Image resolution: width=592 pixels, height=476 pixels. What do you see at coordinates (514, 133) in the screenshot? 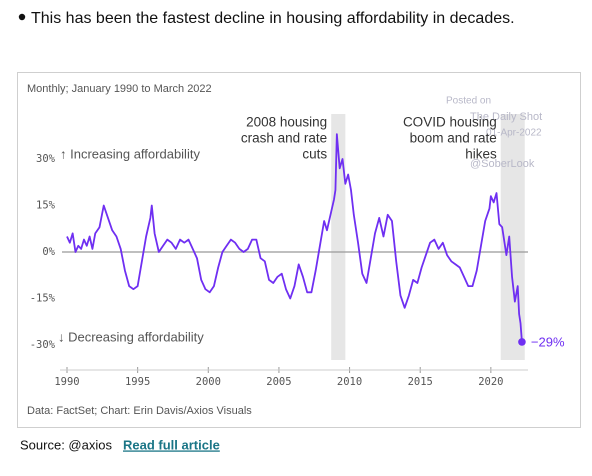
I see `watermark: 01-Apr-2022` at bounding box center [514, 133].